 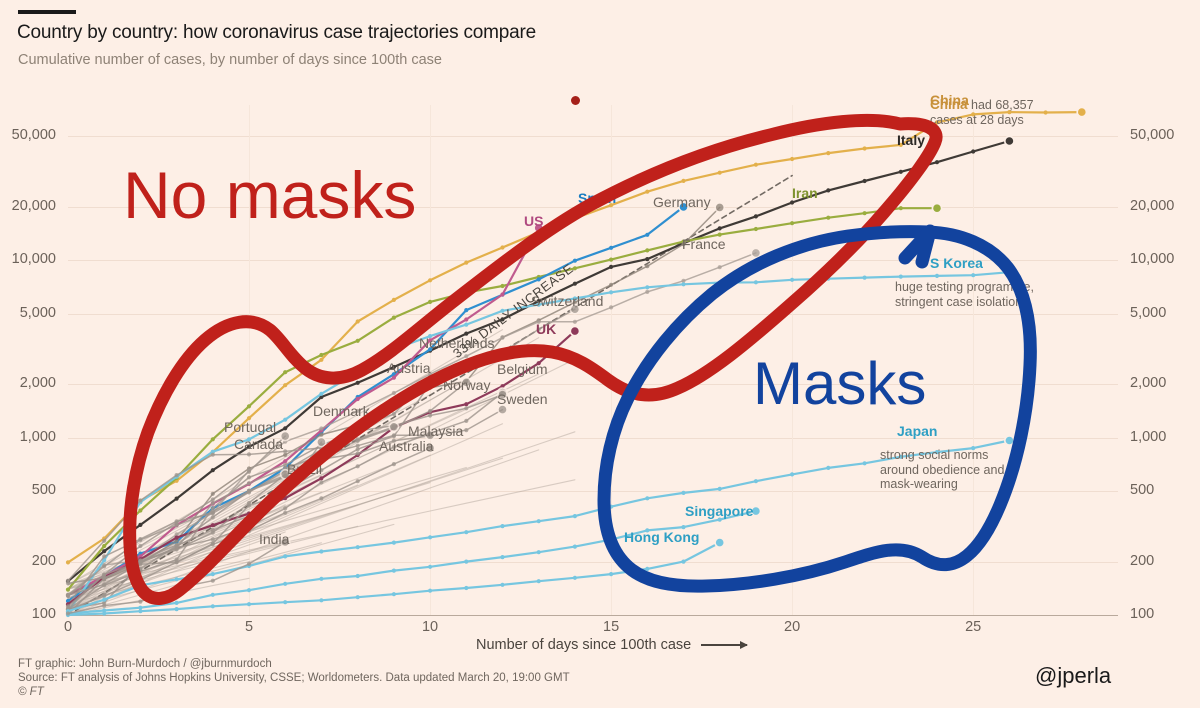 I want to click on country-label-singapore: Singapore, so click(x=719, y=511).